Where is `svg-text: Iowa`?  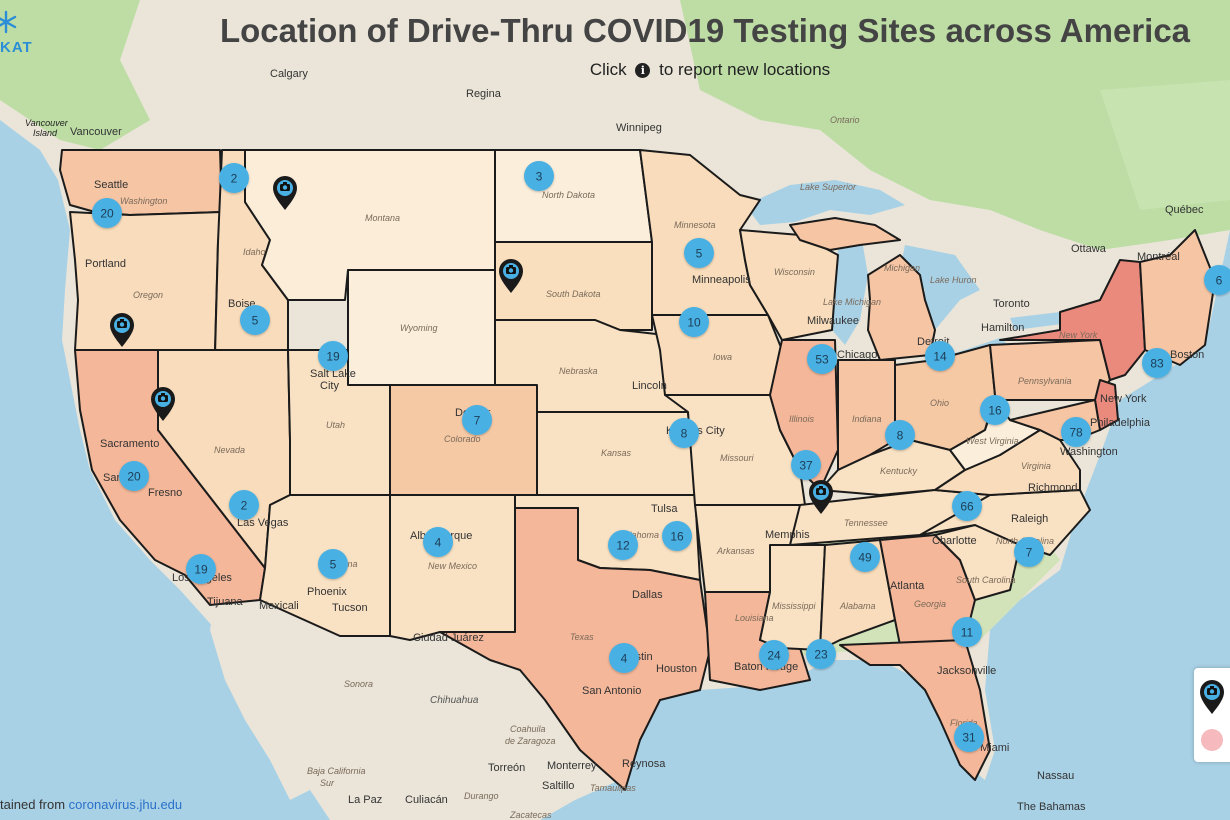
svg-text: Iowa is located at coordinates (722, 357).